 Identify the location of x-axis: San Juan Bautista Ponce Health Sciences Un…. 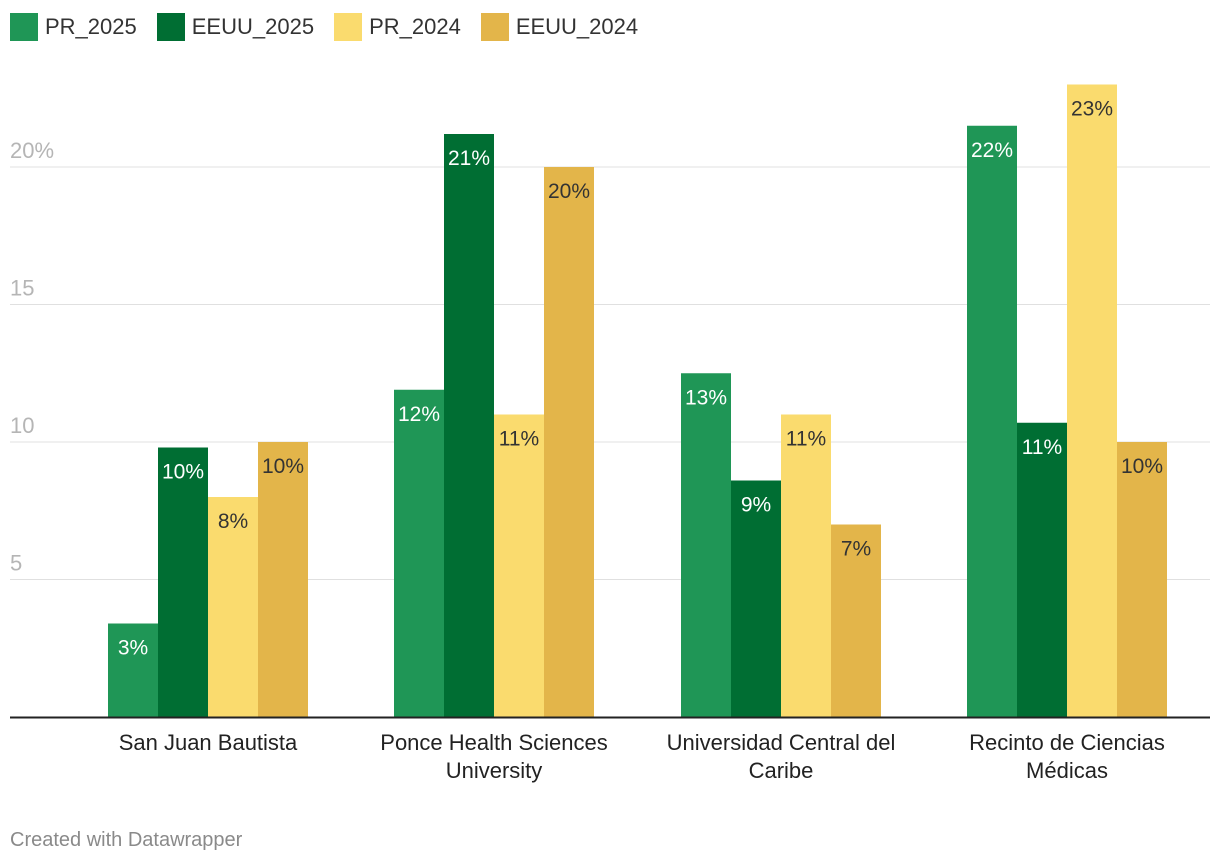
(610, 749).